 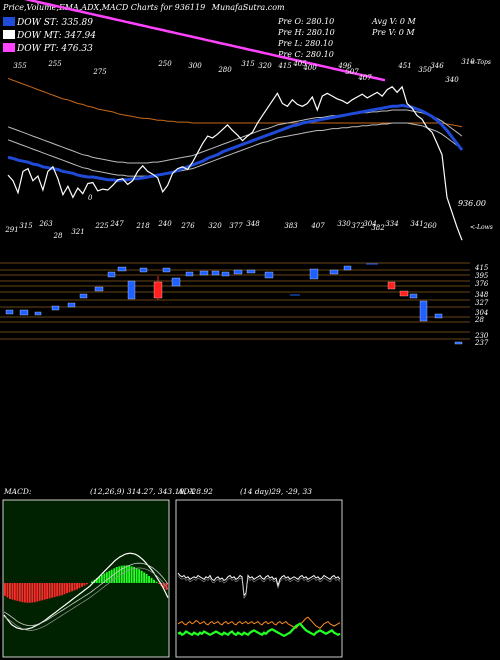 What do you see at coordinates (306, 43) in the screenshot?
I see `stat-pre-low: Pre L: 280.10` at bounding box center [306, 43].